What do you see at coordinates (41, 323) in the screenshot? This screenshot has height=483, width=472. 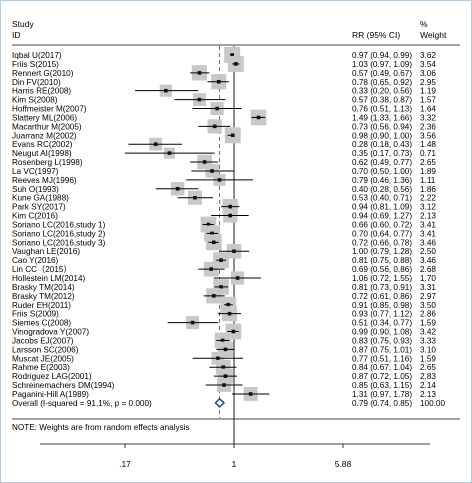 I see `study-label: Siemes C(2008)` at bounding box center [41, 323].